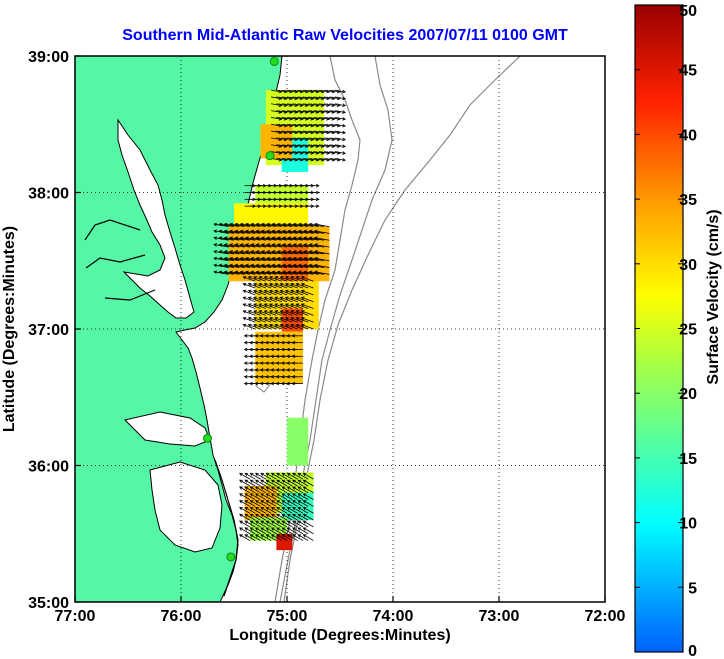 This screenshot has width=724, height=659. I want to click on x-tick-label: 77:00, so click(75, 616).